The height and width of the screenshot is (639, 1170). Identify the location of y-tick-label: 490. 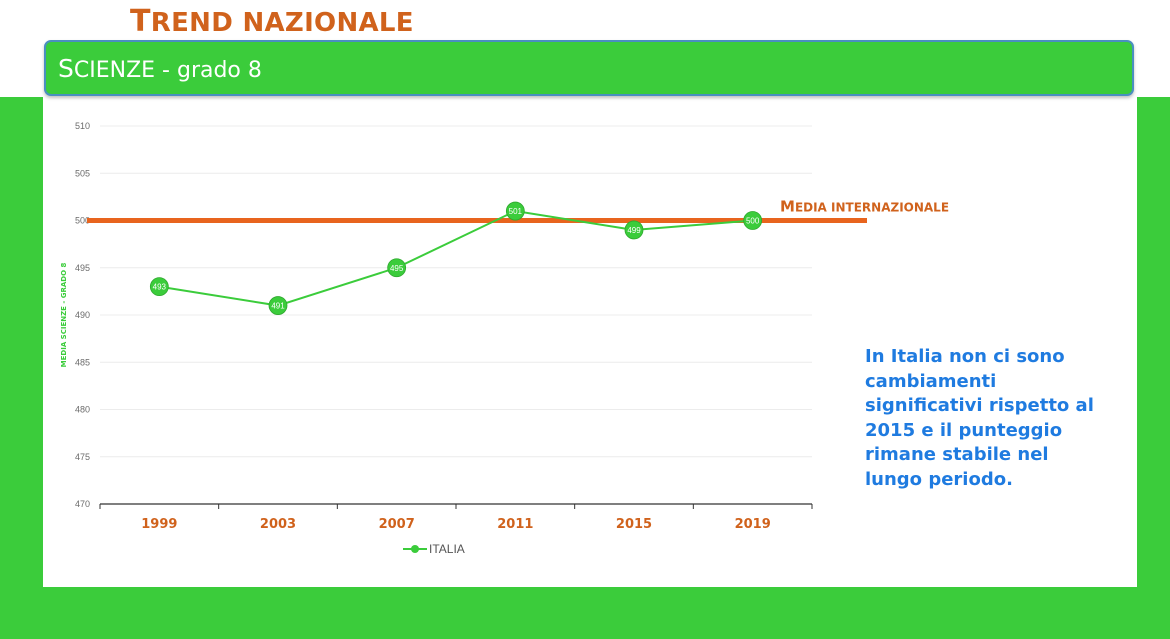
(82, 315).